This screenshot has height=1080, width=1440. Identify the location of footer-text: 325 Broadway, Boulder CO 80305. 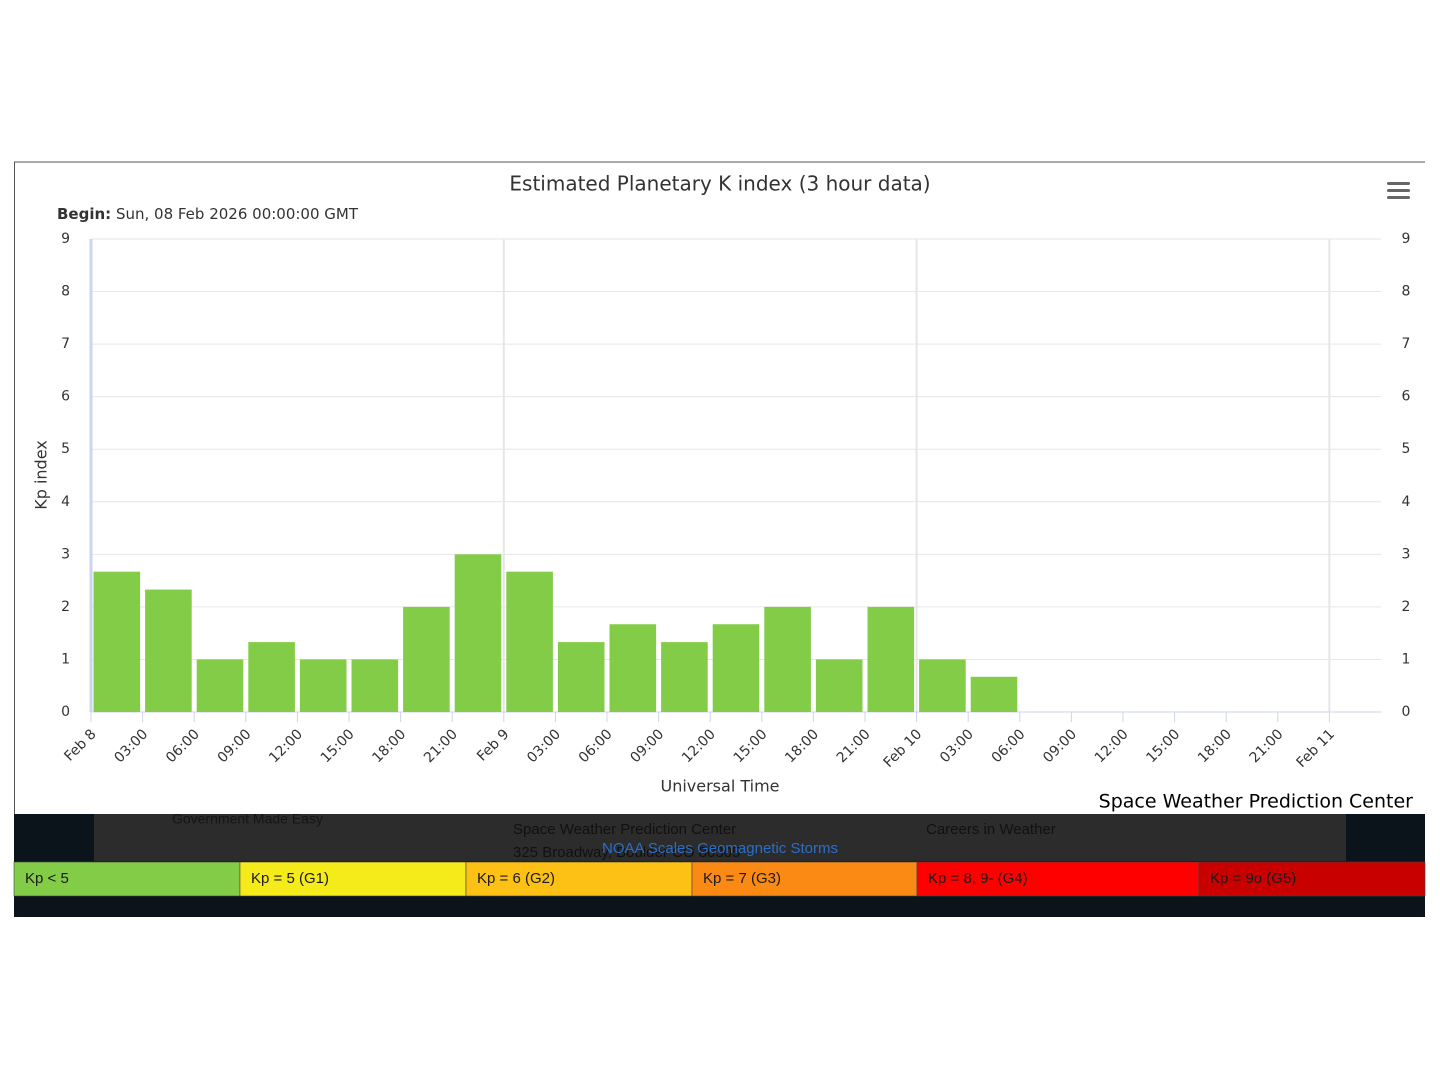
(626, 852).